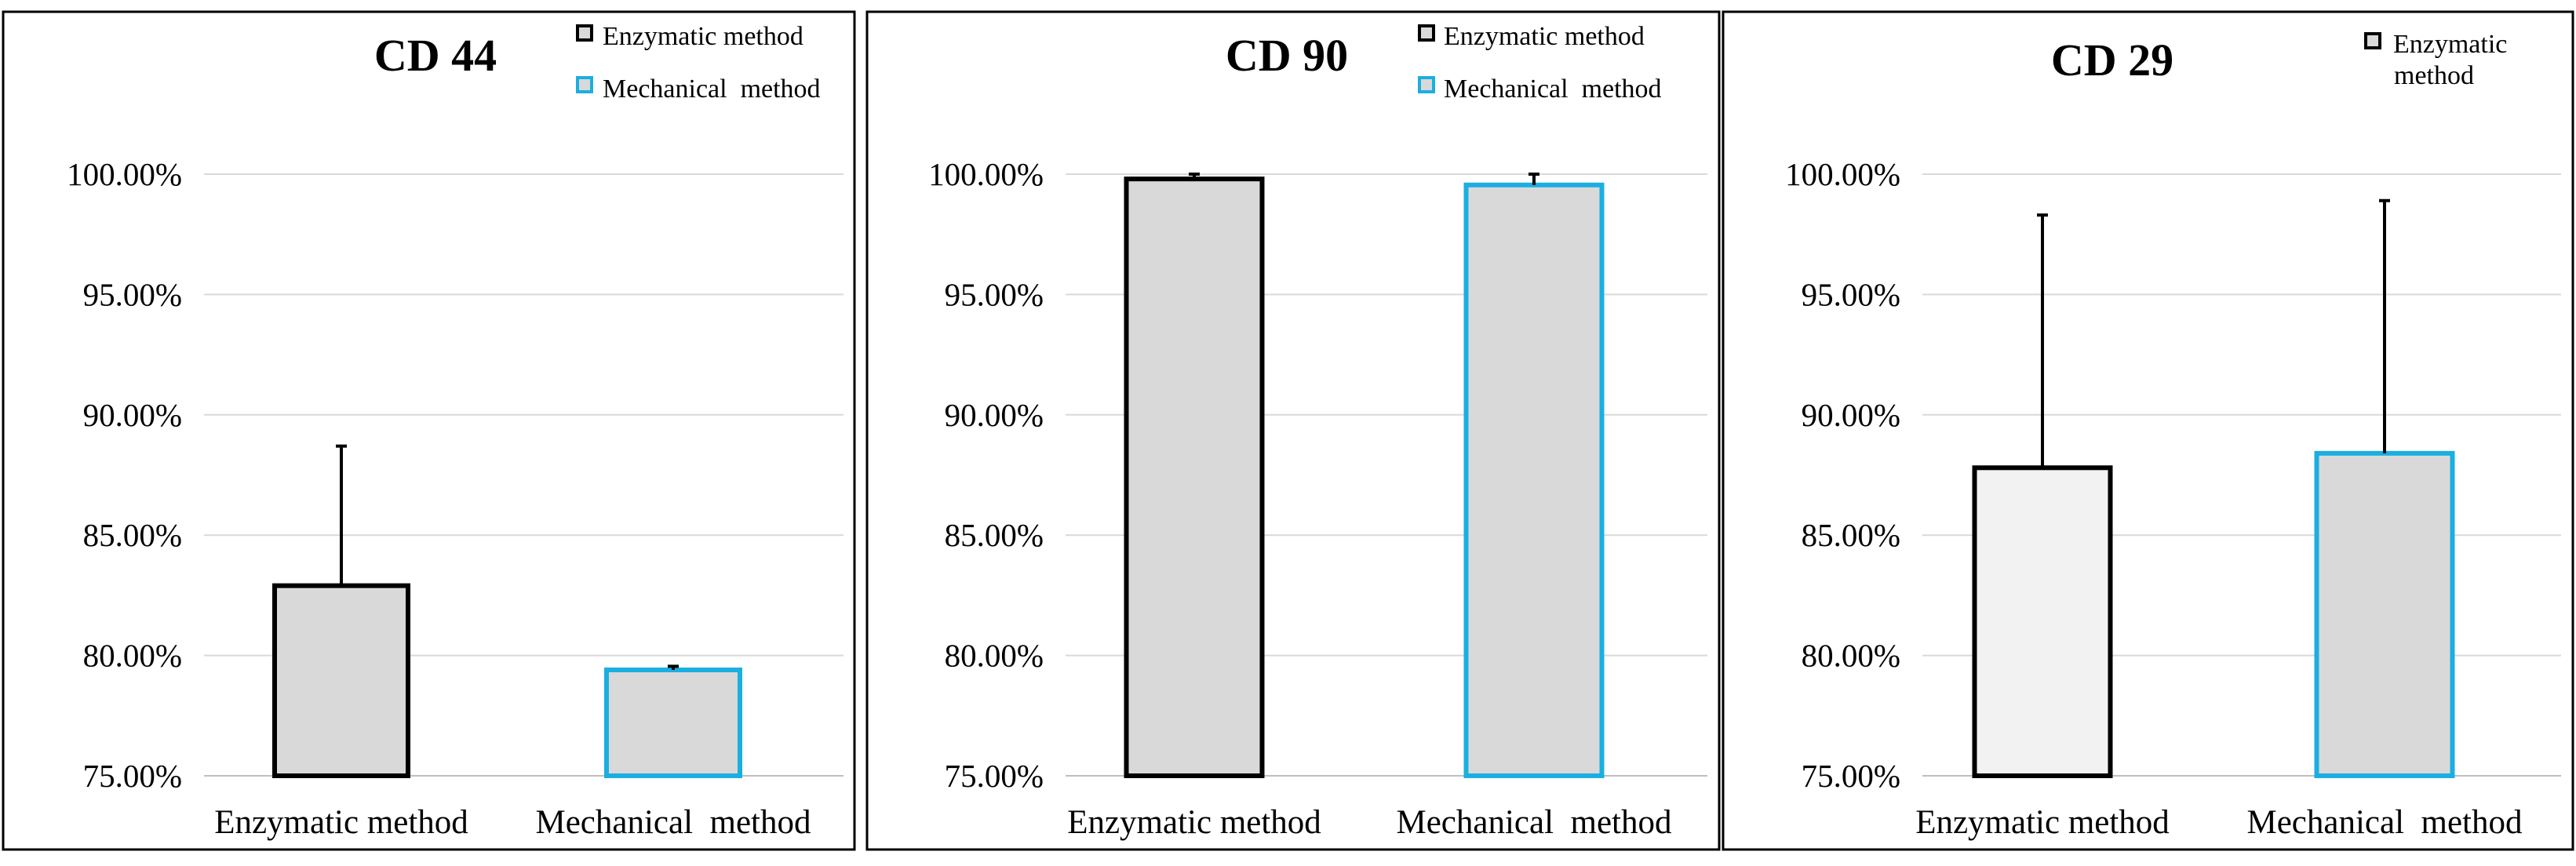 Image resolution: width=2576 pixels, height=866 pixels. Describe the element at coordinates (2112, 61) in the screenshot. I see `chart-title: CD 29` at that location.